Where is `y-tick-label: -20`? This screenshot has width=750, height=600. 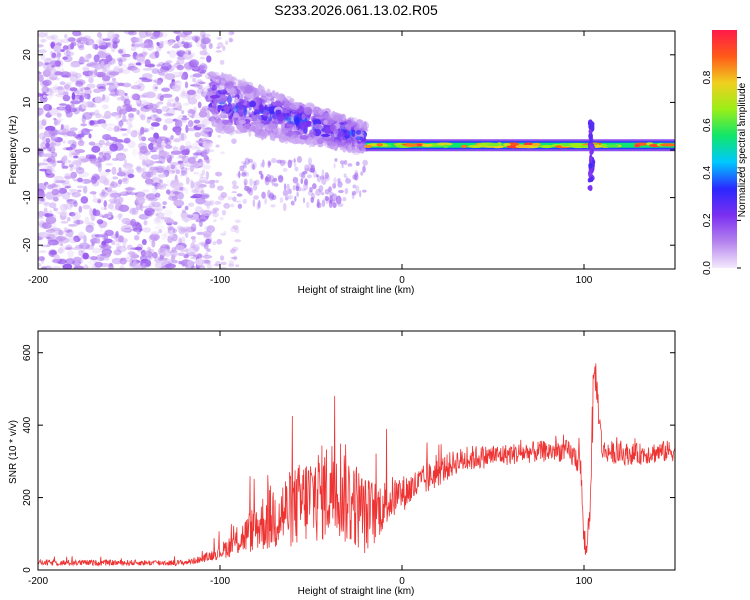 y-tick-label: -20 is located at coordinates (27, 245).